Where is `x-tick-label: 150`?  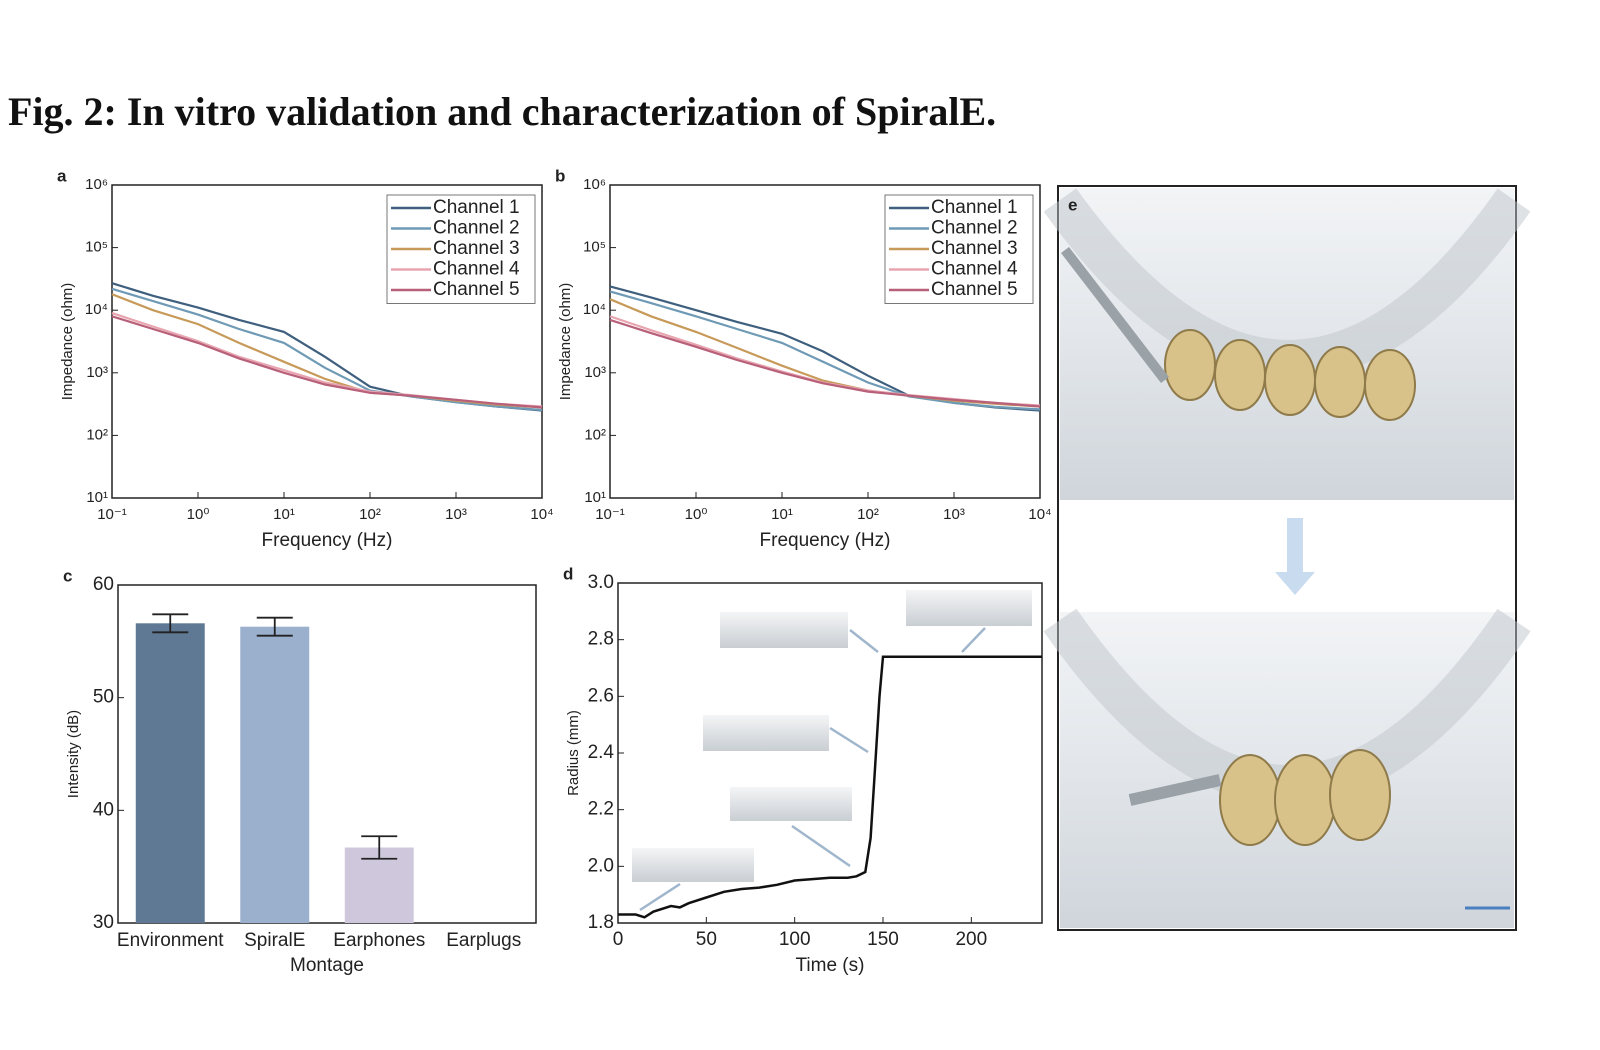
x-tick-label: 150 is located at coordinates (883, 939).